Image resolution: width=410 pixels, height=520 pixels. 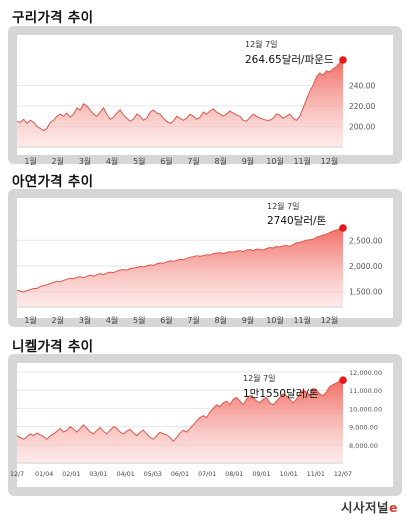 I want to click on brand-logo: 시사저널e, so click(x=369, y=506).